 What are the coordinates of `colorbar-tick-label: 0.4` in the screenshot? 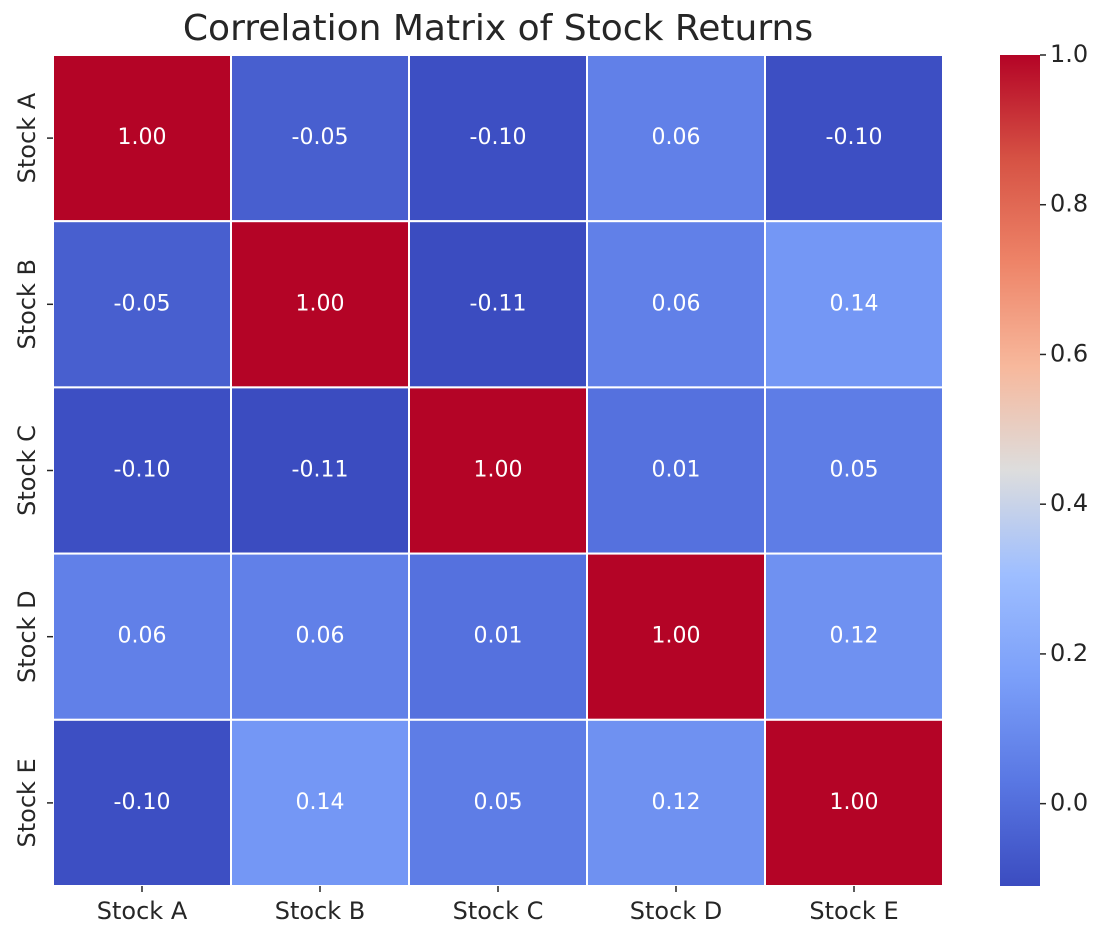 It's located at (1069, 503).